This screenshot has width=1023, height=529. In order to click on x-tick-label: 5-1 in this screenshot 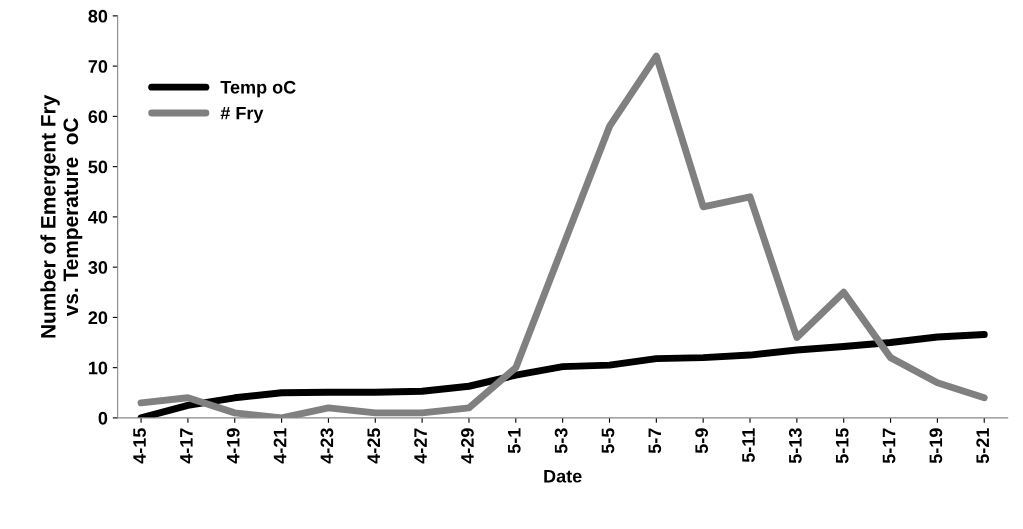, I will do `click(514, 441)`.